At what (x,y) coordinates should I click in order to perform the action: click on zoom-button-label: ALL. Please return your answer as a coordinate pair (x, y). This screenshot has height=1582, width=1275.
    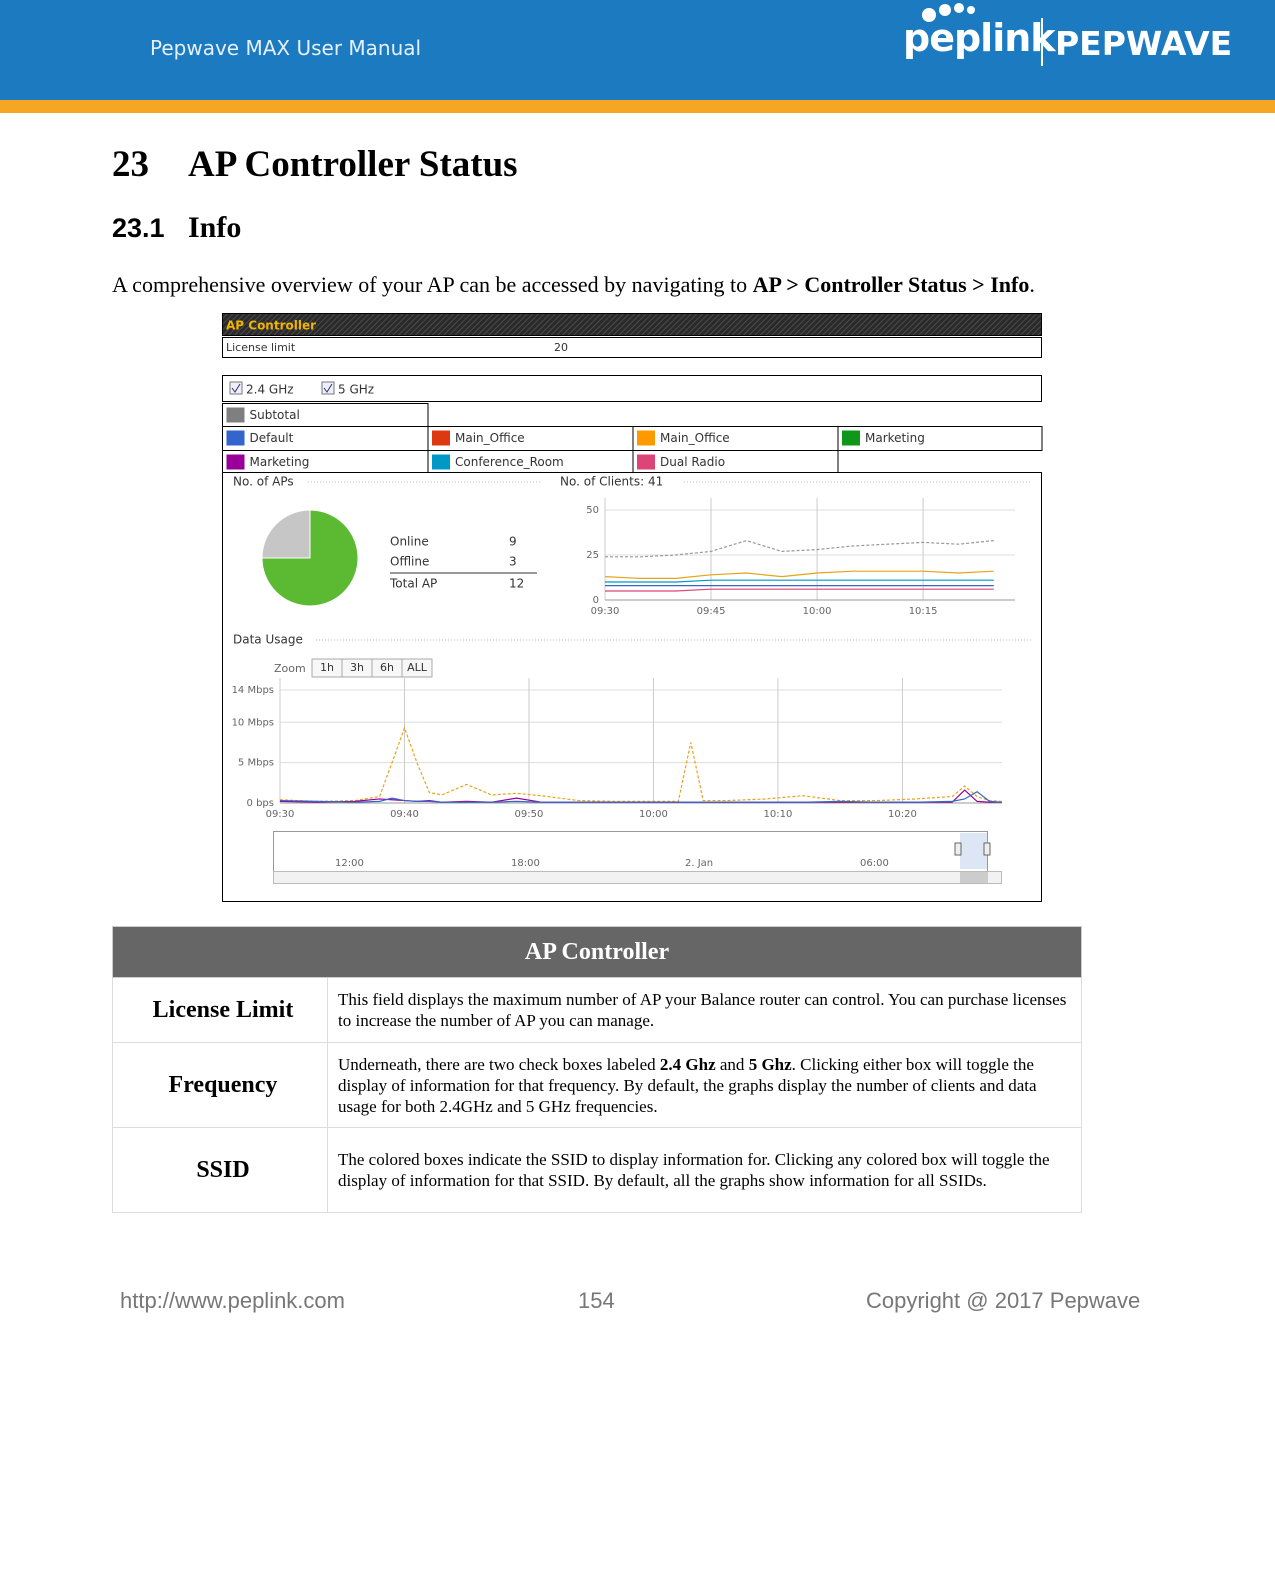
    Looking at the image, I should click on (417, 667).